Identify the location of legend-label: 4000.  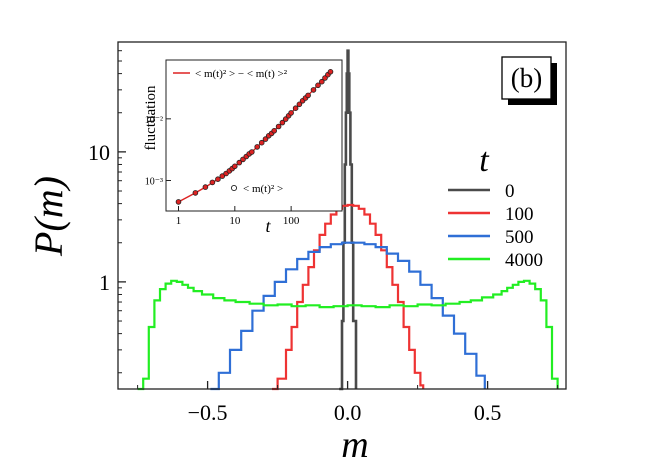
(524, 260).